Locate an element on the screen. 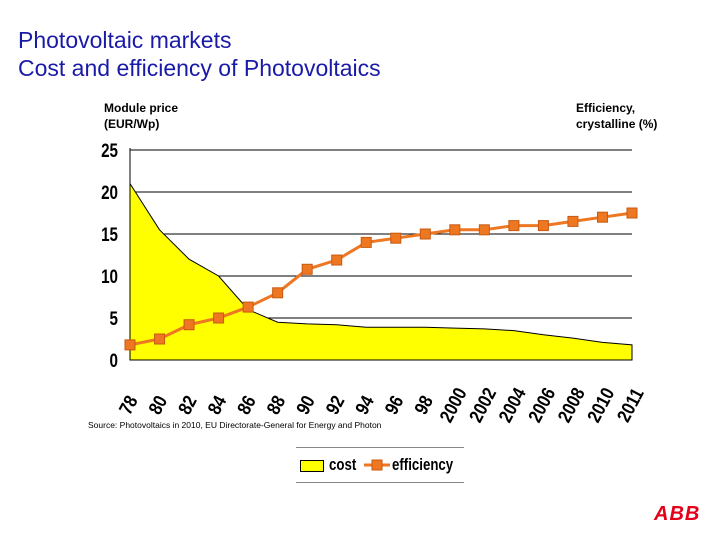  x-tick-label: 2004 is located at coordinates (512, 405).